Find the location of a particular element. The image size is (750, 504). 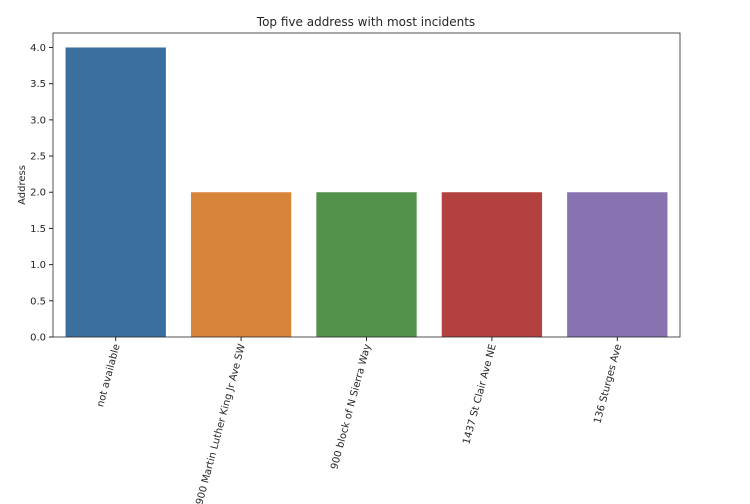

y-tick-label-6: 3.0 is located at coordinates (38, 120).